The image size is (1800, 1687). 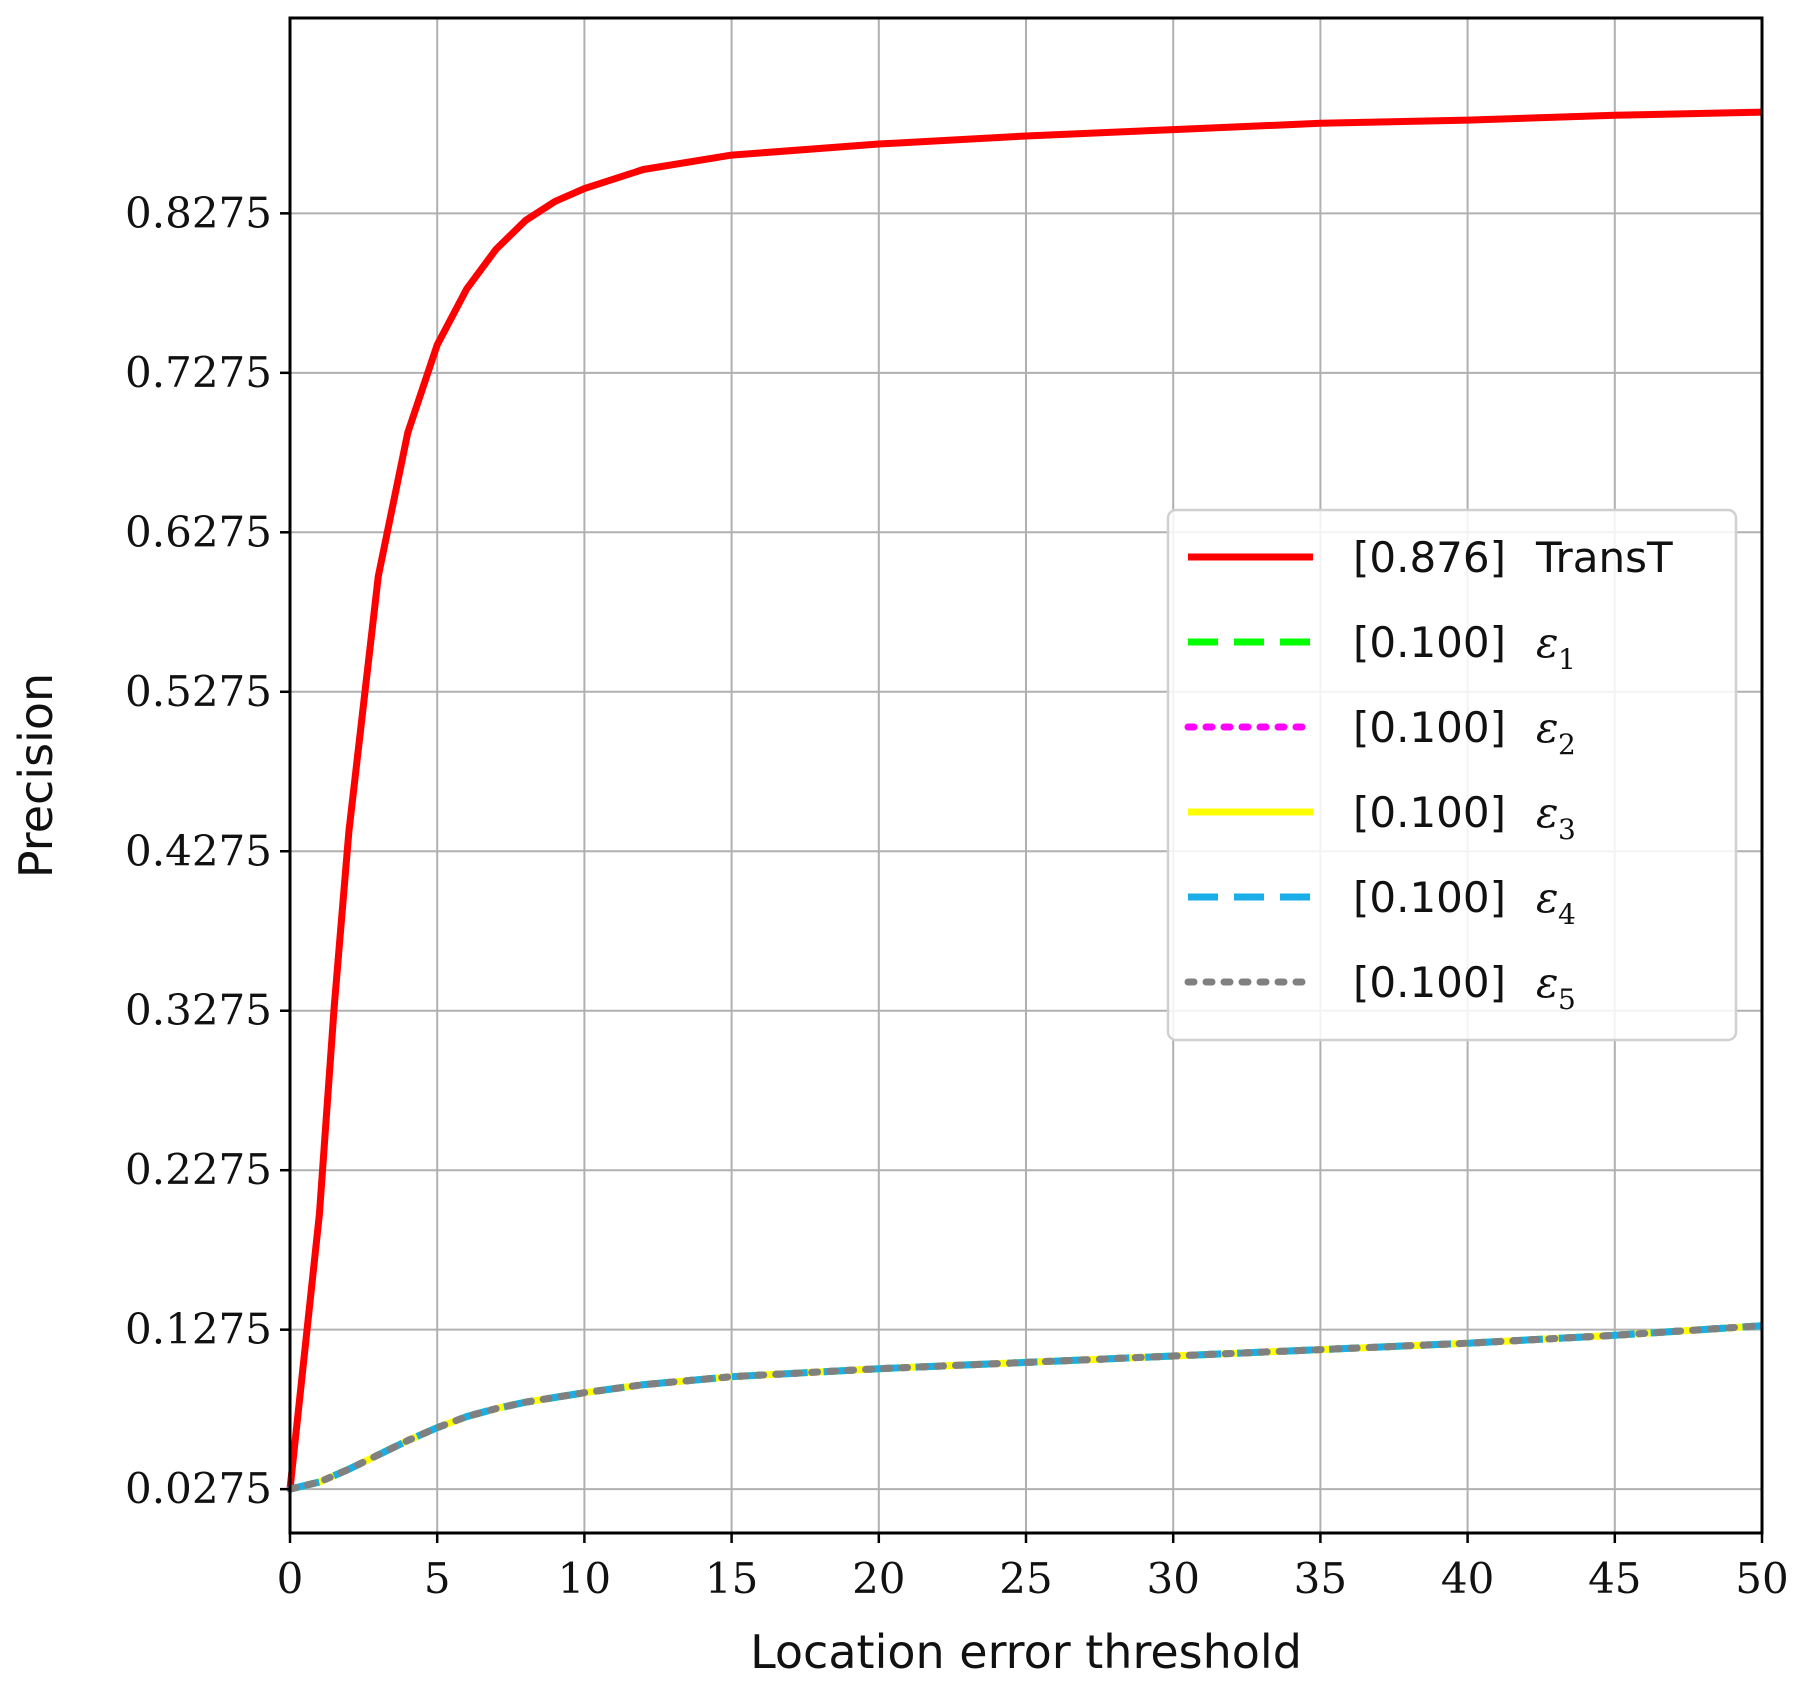 What do you see at coordinates (198, 1169) in the screenshot?
I see `y-tick-label: 0.2275` at bounding box center [198, 1169].